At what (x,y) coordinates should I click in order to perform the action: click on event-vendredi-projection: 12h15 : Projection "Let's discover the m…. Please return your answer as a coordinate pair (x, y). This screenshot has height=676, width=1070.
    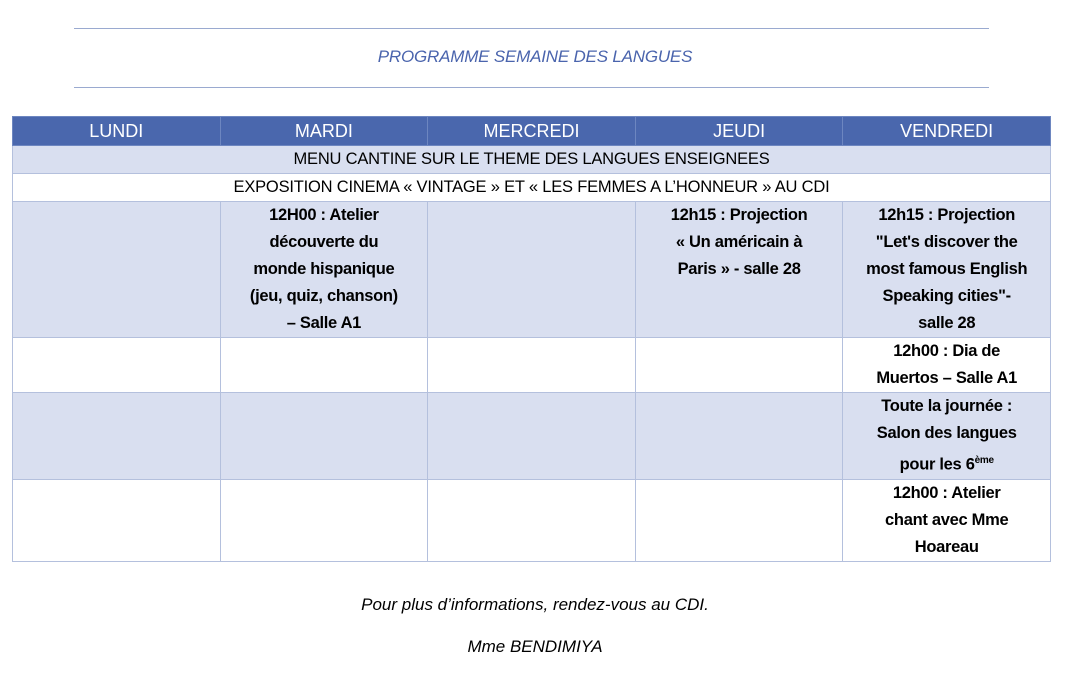
    Looking at the image, I should click on (946, 269).